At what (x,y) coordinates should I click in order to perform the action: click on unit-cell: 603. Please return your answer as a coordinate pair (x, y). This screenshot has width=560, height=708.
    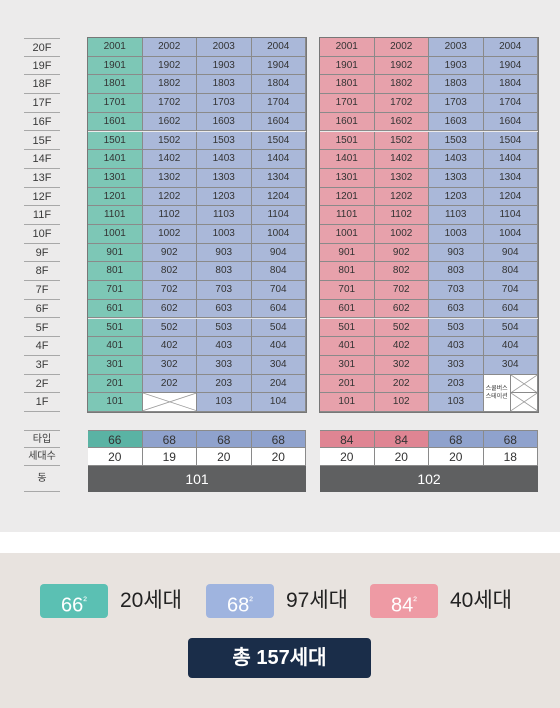
    Looking at the image, I should click on (224, 309).